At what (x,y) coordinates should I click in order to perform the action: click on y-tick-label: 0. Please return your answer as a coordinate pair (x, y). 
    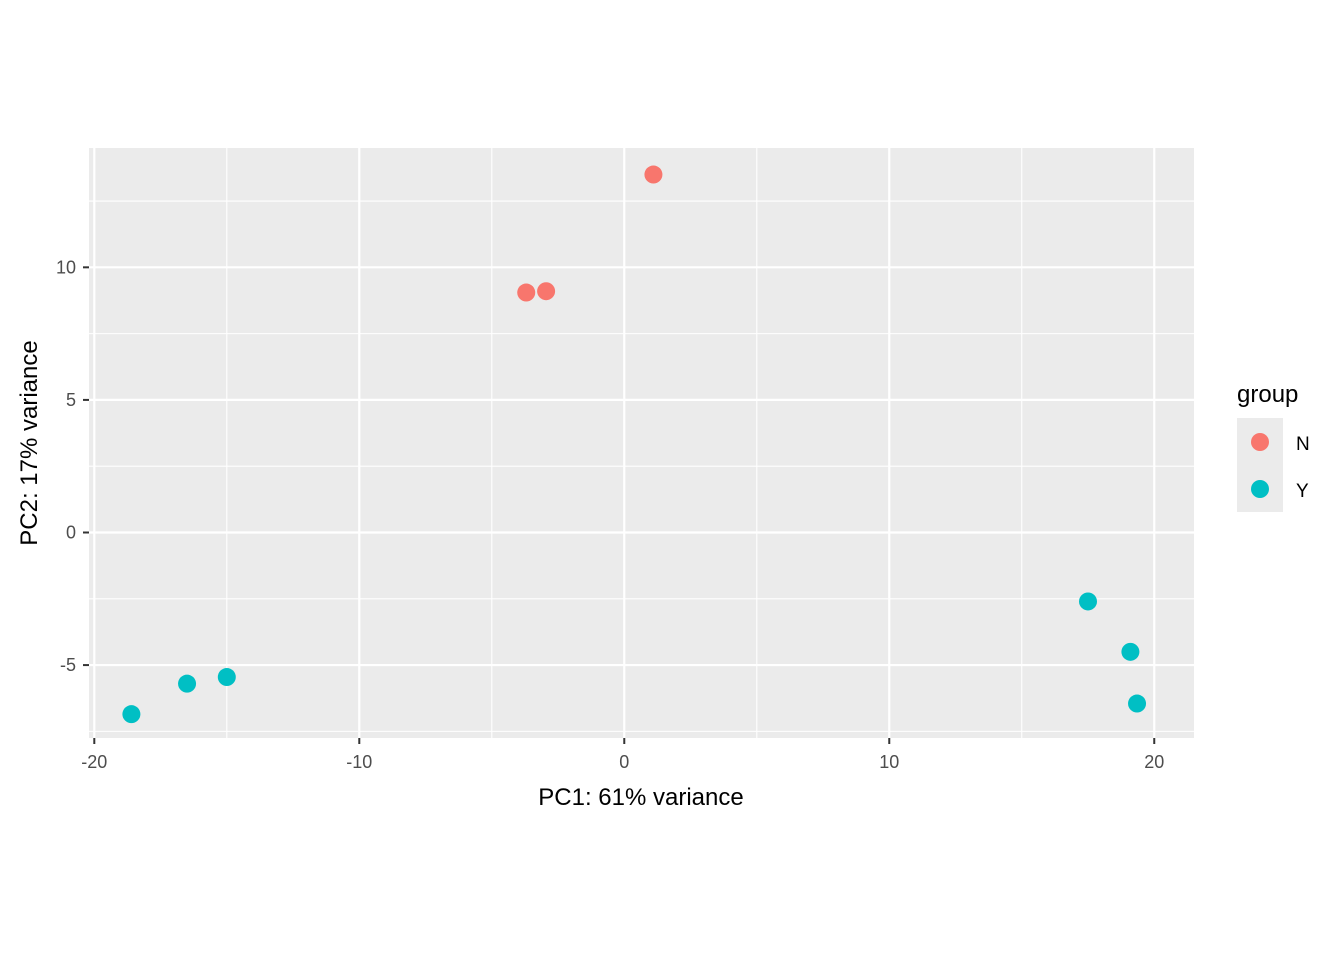
    Looking at the image, I should click on (71, 532).